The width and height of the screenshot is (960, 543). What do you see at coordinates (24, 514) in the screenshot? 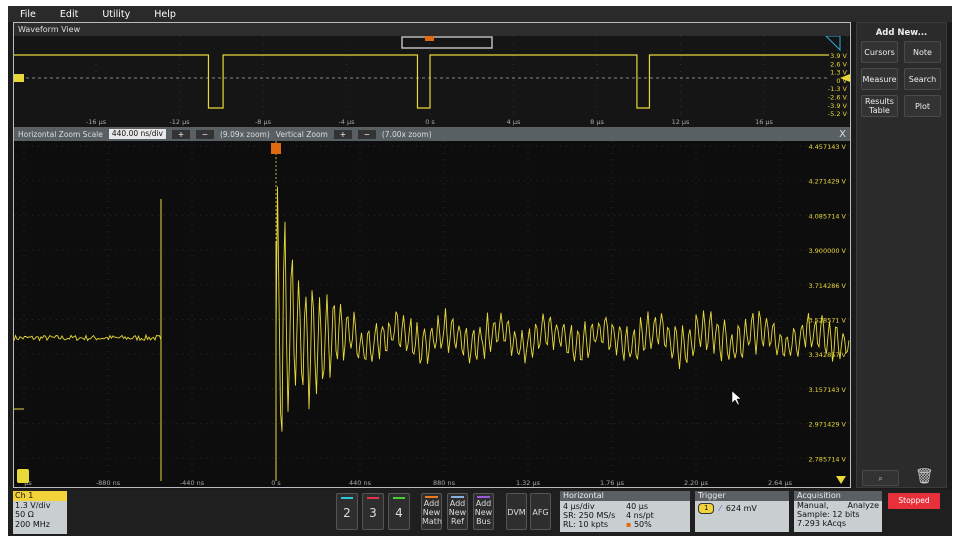
I see `ch1-impedance: 50 Ω` at bounding box center [24, 514].